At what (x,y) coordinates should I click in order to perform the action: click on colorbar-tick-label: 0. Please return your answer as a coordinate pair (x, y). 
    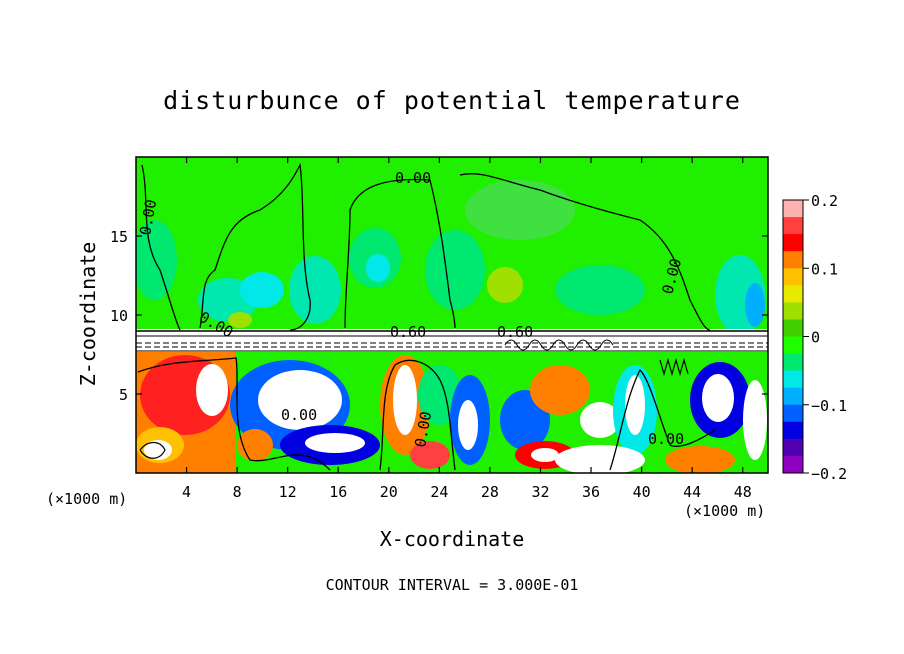
    Looking at the image, I should click on (815, 338).